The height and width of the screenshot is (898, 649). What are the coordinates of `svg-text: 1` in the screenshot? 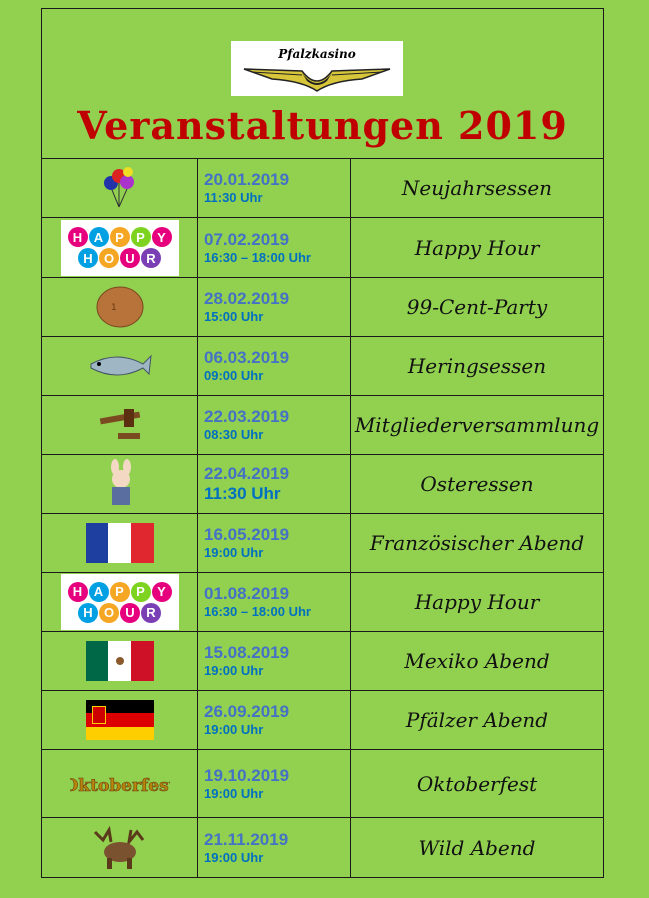 It's located at (114, 308).